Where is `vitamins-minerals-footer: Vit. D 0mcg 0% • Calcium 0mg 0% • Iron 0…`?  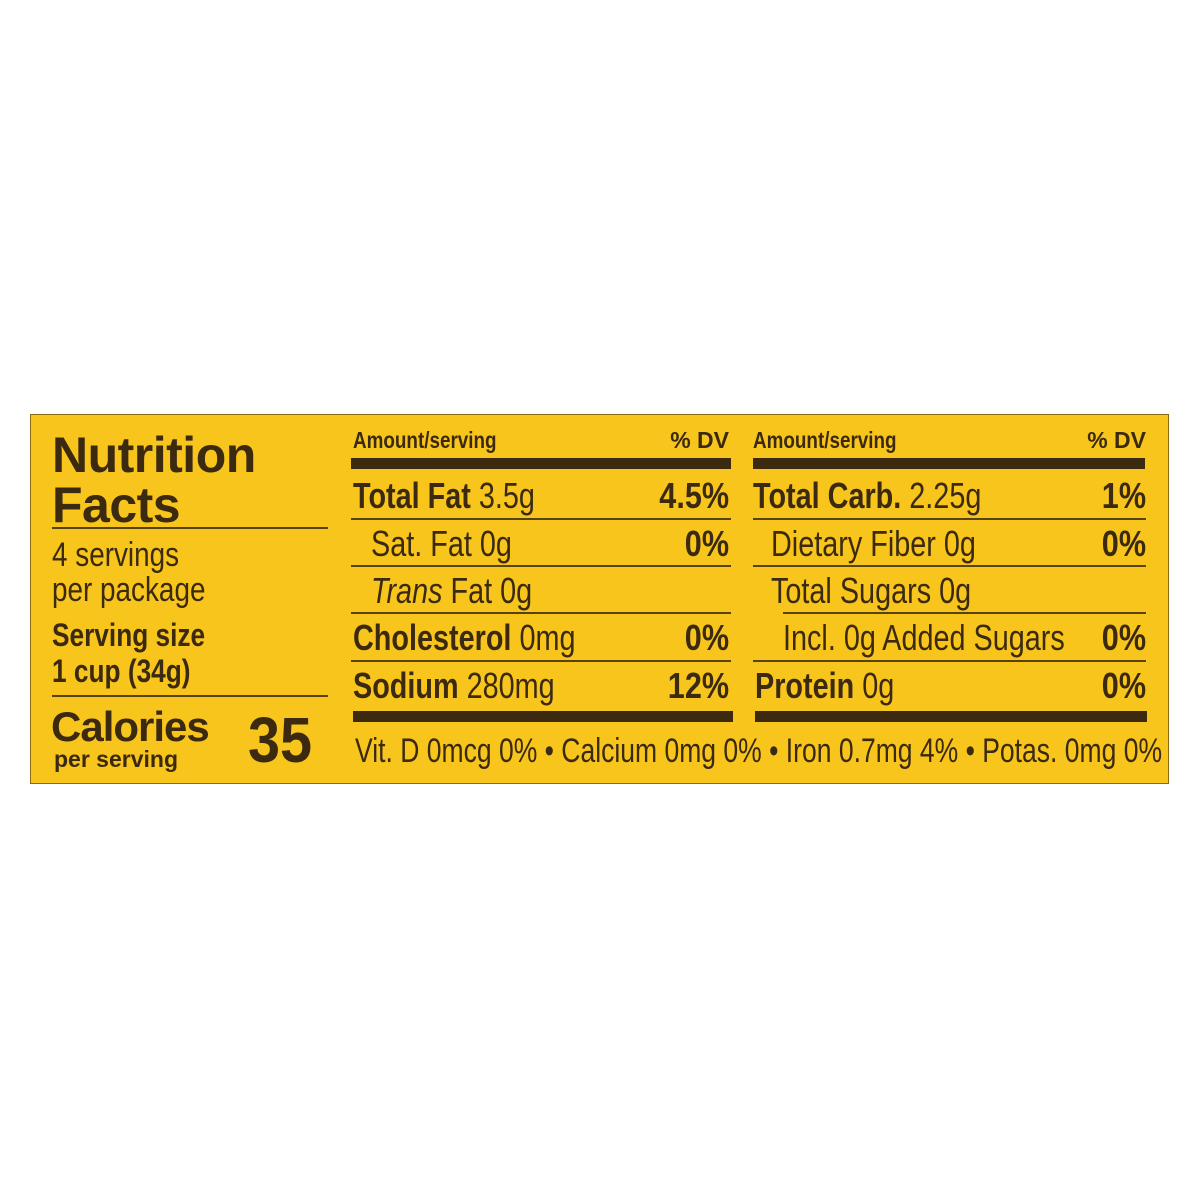 vitamins-minerals-footer: Vit. D 0mcg 0% • Calcium 0mg 0% • Iron 0… is located at coordinates (759, 751).